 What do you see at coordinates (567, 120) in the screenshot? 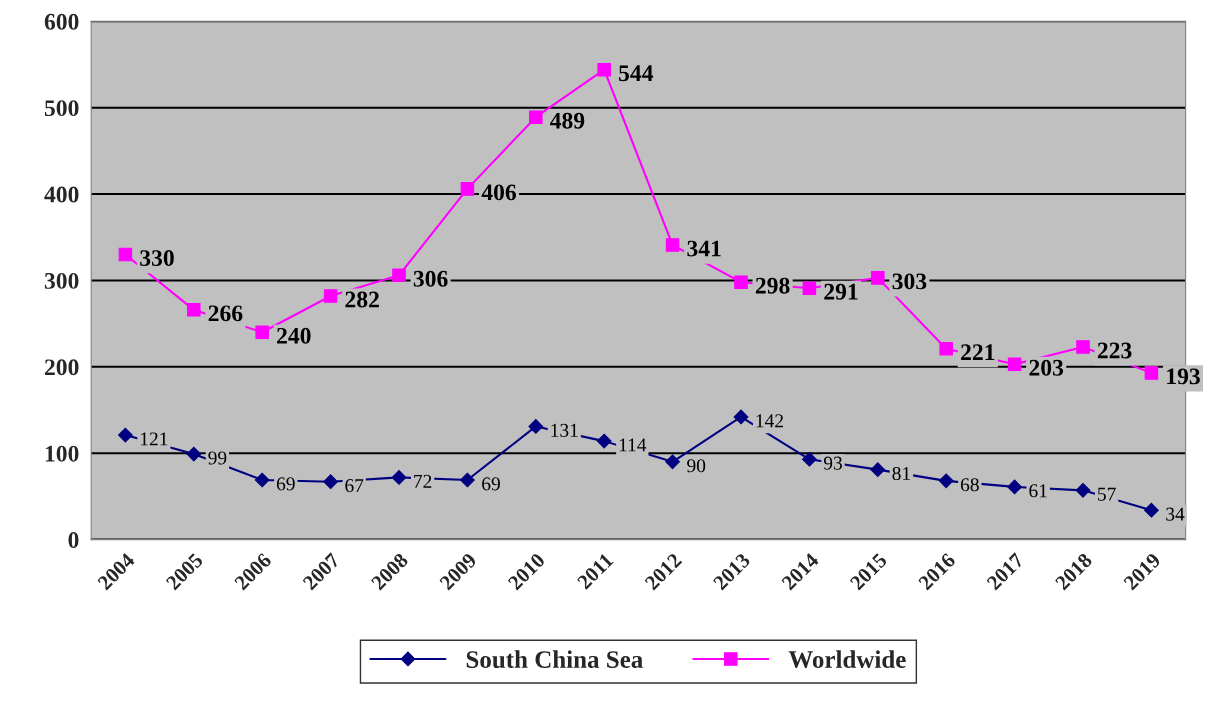
I see `data-label: 489` at bounding box center [567, 120].